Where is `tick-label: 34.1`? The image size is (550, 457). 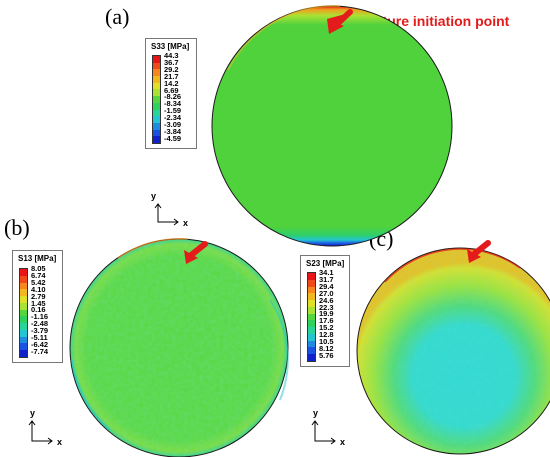 tick-label: 34.1 is located at coordinates (326, 272).